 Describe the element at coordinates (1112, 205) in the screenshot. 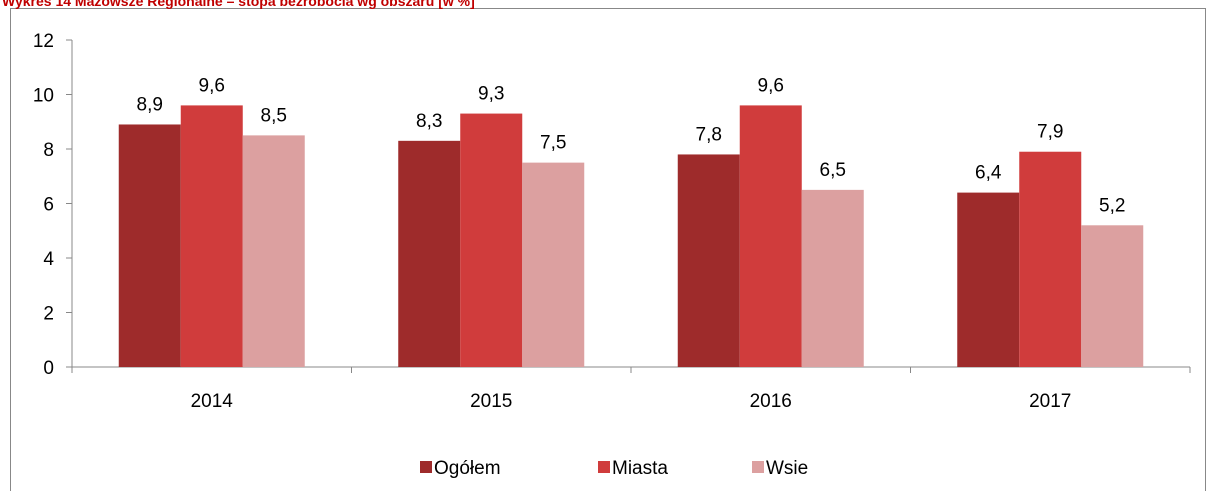

I see `value-label: 5,2` at that location.